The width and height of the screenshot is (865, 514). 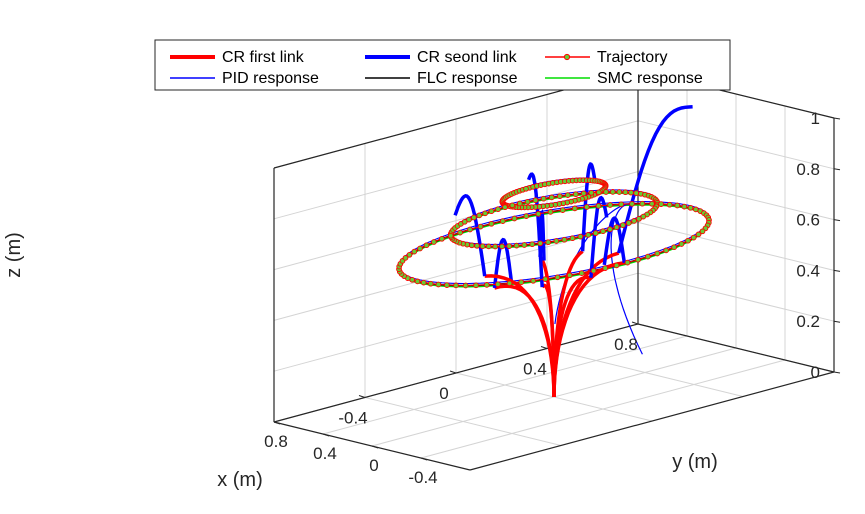 I want to click on y-tick-label: 0.4, so click(x=535, y=369).